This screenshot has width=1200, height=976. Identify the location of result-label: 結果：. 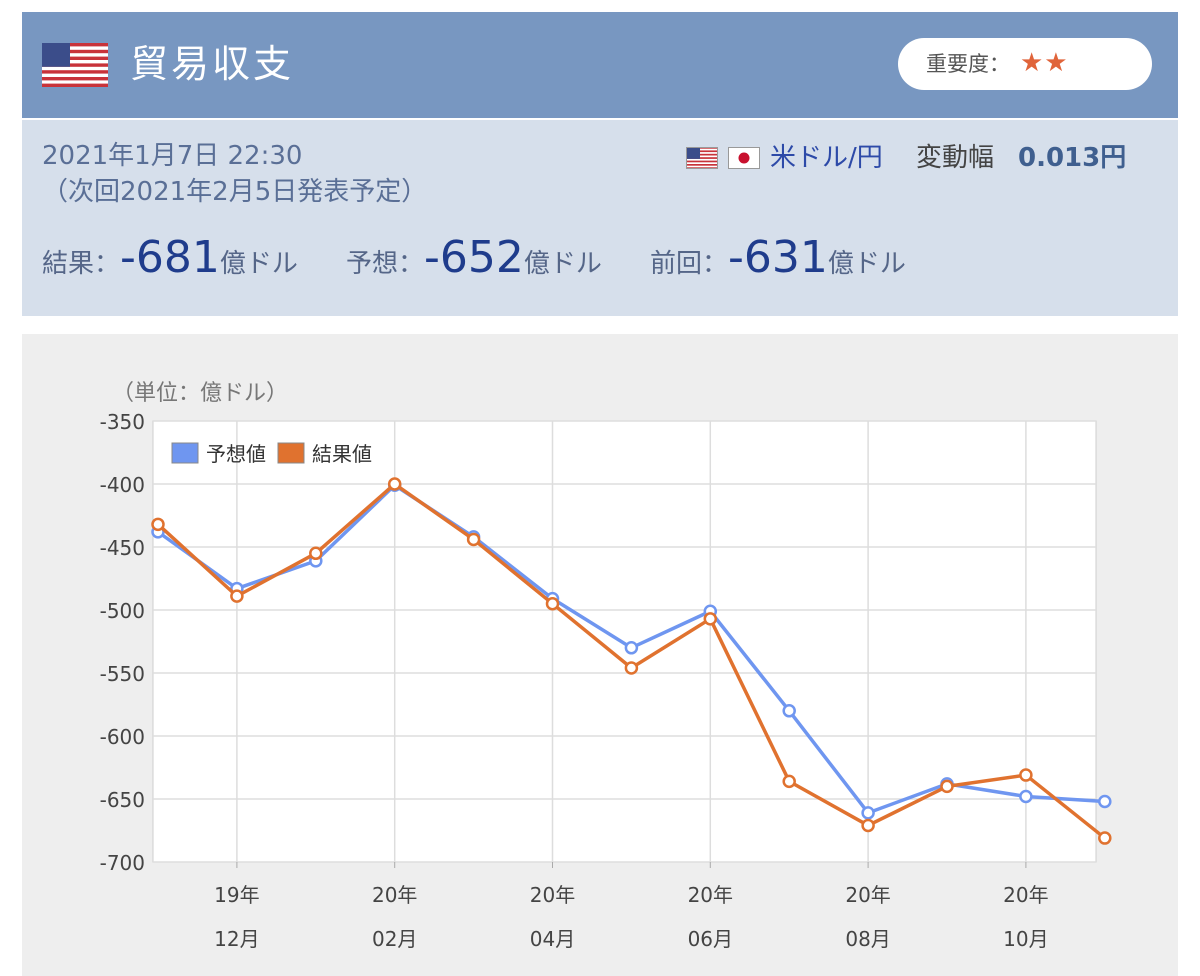
(81, 264).